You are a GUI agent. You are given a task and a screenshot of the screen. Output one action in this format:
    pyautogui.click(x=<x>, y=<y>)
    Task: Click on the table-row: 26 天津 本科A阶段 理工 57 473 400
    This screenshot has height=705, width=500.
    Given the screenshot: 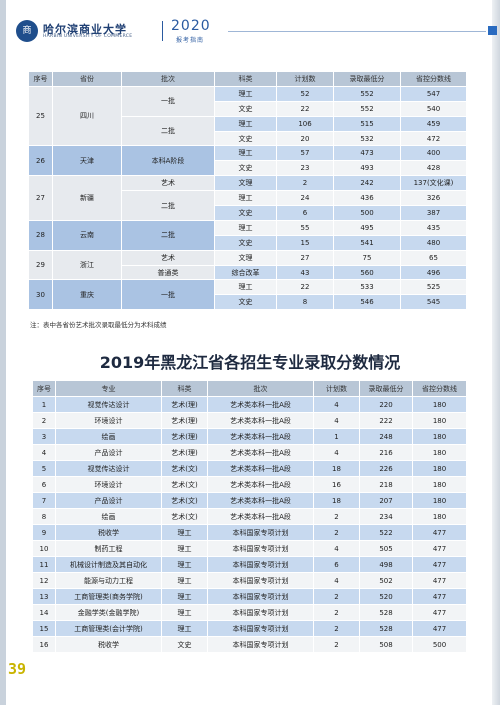 What is the action you would take?
    pyautogui.click(x=247, y=161)
    